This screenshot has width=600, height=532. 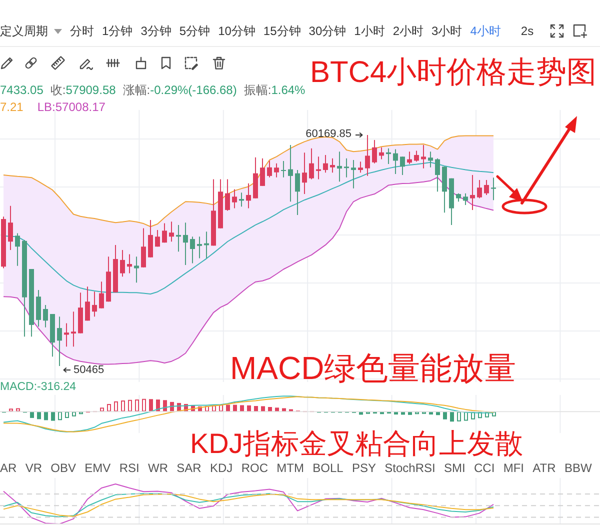 What do you see at coordinates (97, 468) in the screenshot?
I see `text: EMV` at bounding box center [97, 468].